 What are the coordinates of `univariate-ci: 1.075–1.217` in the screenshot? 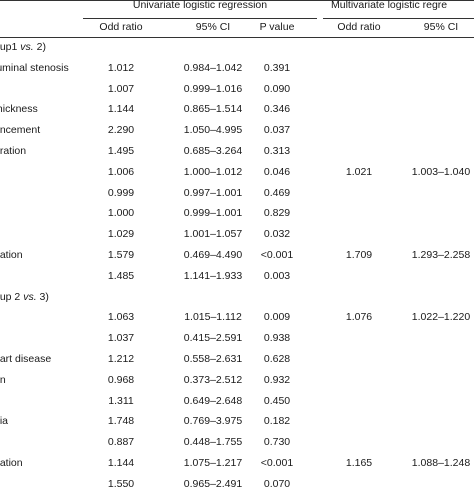 It's located at (213, 463).